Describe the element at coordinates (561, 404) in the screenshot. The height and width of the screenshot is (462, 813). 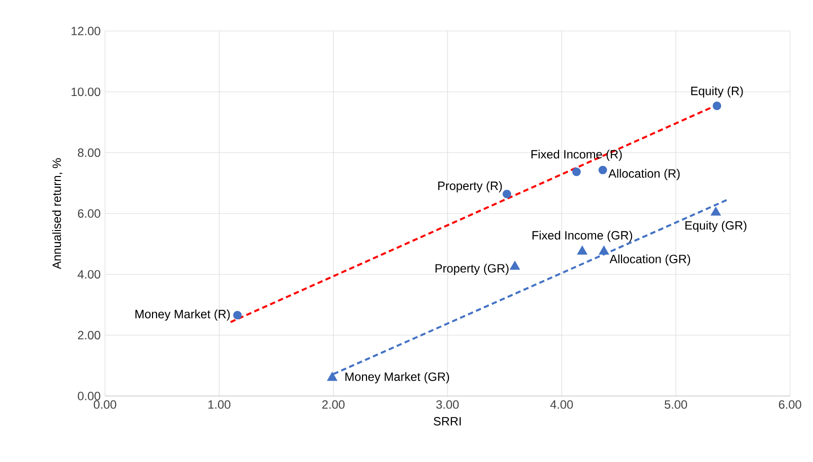
I see `x-tick-label: 4.00` at that location.